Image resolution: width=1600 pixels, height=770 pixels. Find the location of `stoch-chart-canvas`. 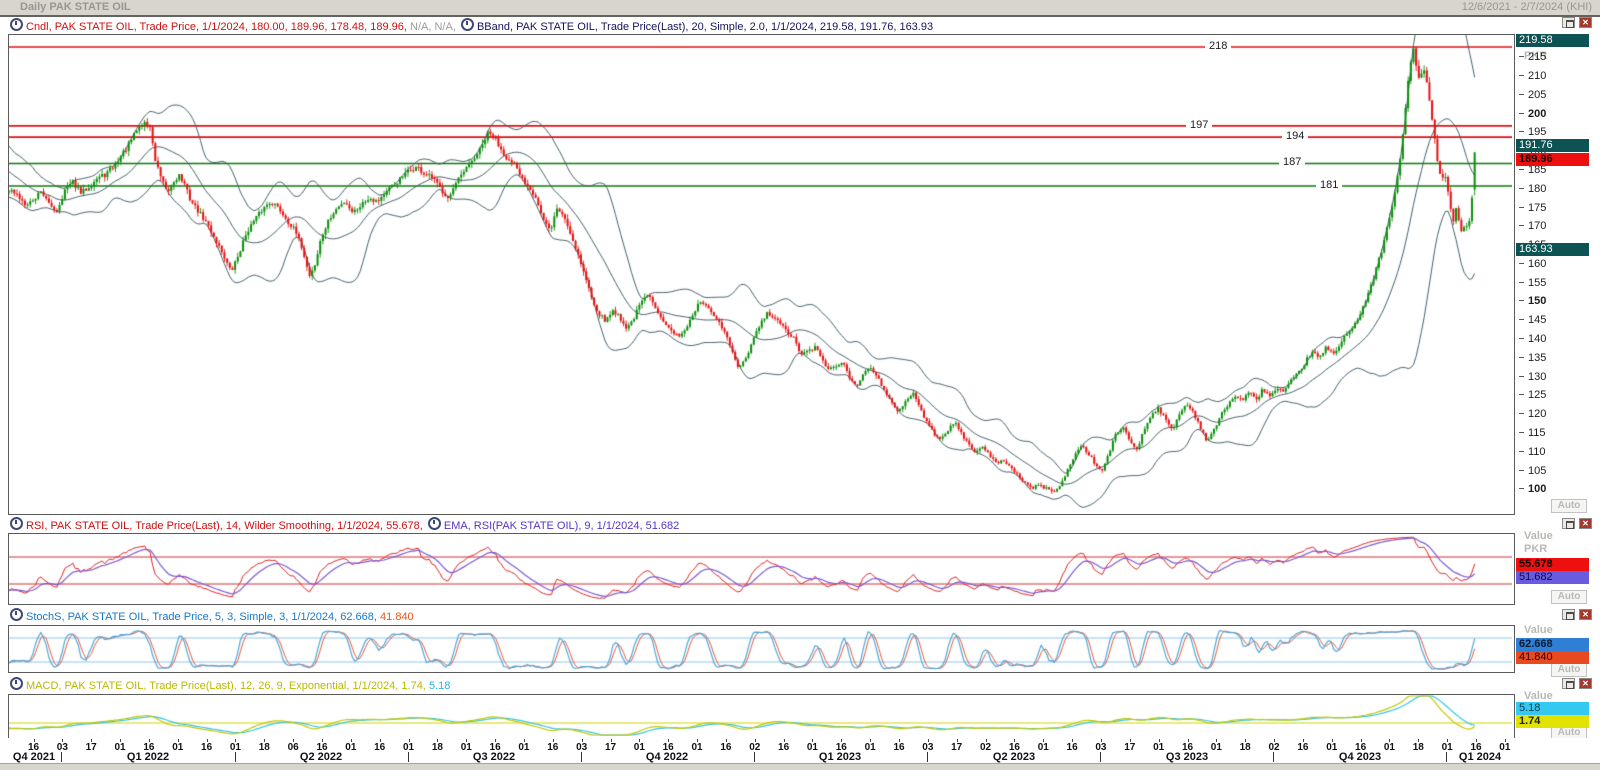

stoch-chart-canvas is located at coordinates (760, 648).